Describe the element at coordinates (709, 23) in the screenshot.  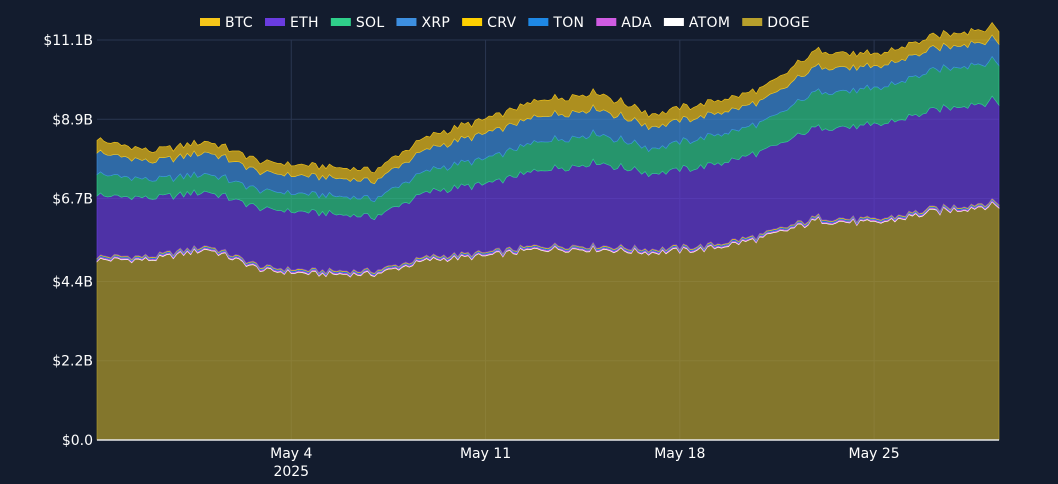
I see `legend-label: ATOM` at that location.